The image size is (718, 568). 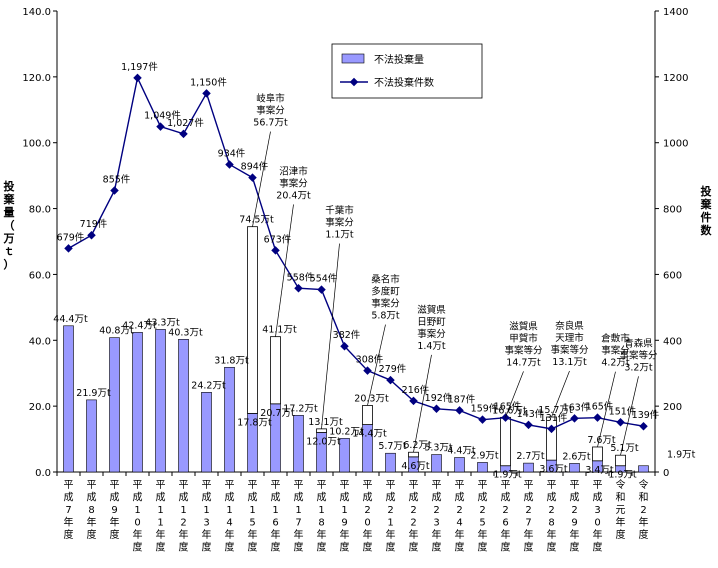 What do you see at coordinates (554, 418) in the screenshot?
I see `count-label: 131件` at bounding box center [554, 418].